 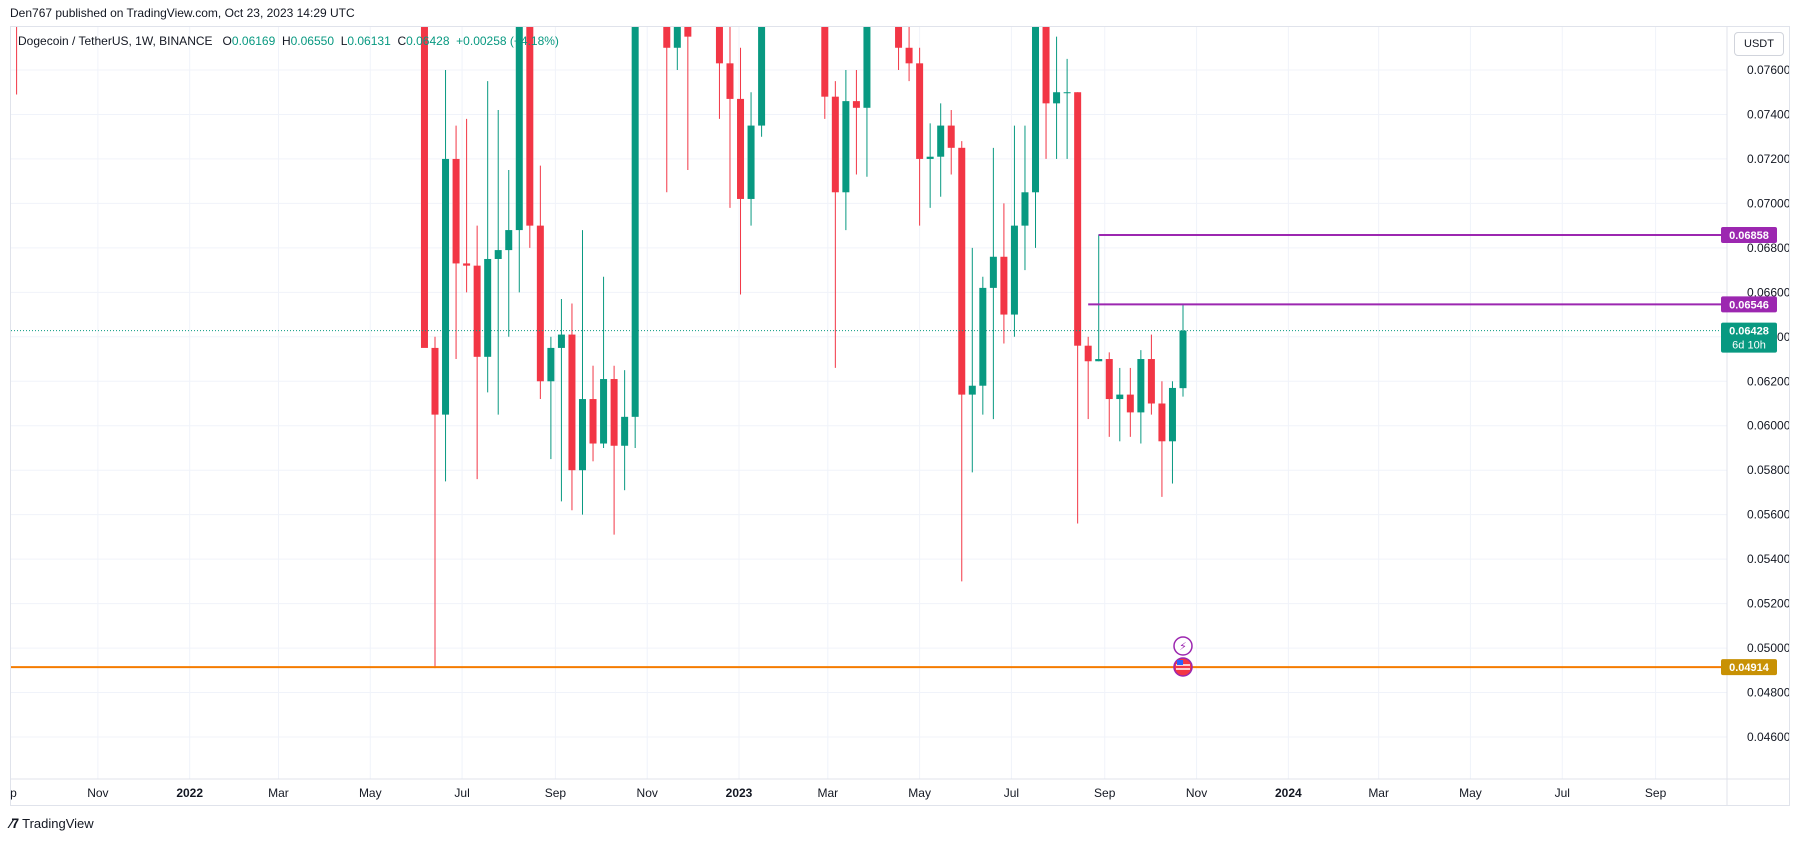 I want to click on legend-open-label: O, so click(x=227, y=41).